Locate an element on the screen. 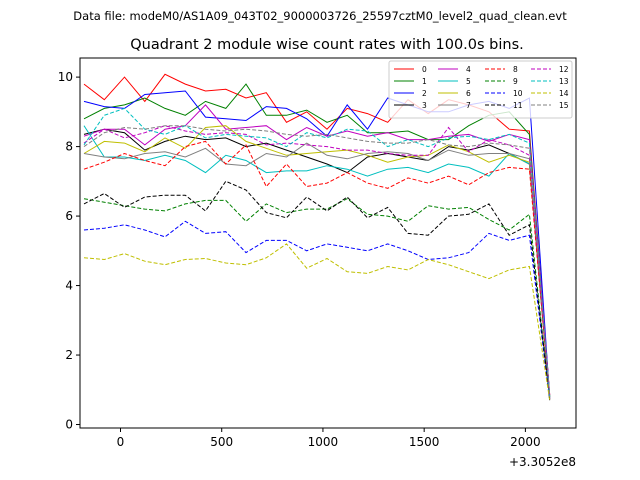  legend-label-2: 2 is located at coordinates (424, 93).